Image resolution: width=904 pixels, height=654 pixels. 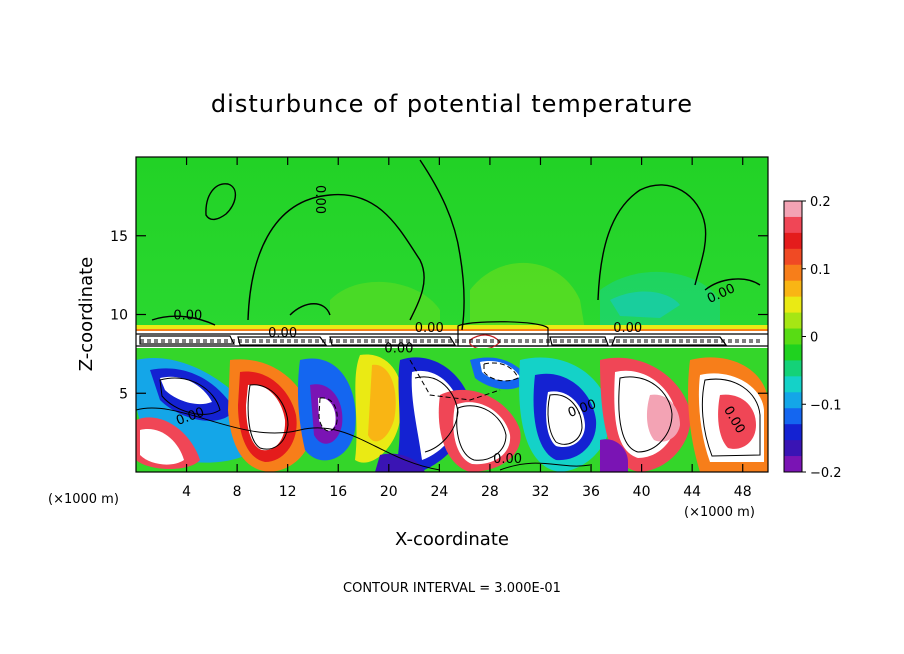 What do you see at coordinates (338, 492) in the screenshot?
I see `x-tick-label: 16` at bounding box center [338, 492].